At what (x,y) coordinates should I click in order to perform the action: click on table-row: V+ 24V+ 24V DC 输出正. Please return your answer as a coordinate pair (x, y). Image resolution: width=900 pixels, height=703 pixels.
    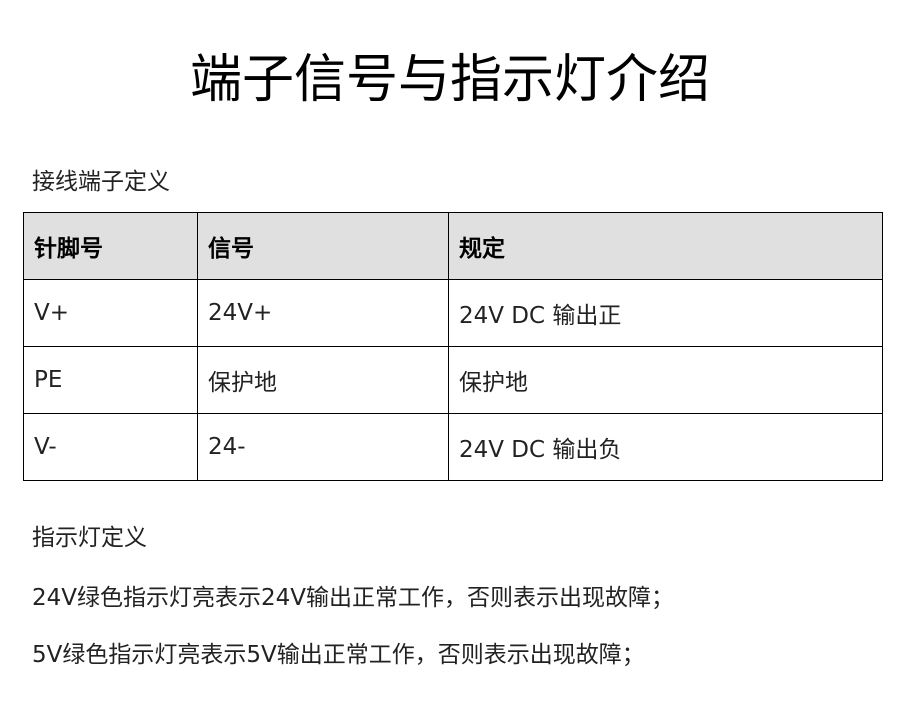
    Looking at the image, I should click on (453, 313).